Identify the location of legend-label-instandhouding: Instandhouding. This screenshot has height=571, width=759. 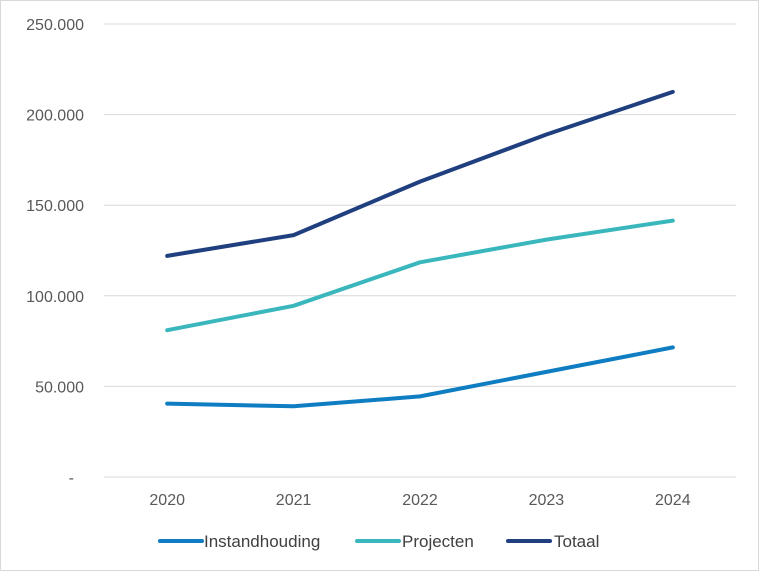
(262, 541).